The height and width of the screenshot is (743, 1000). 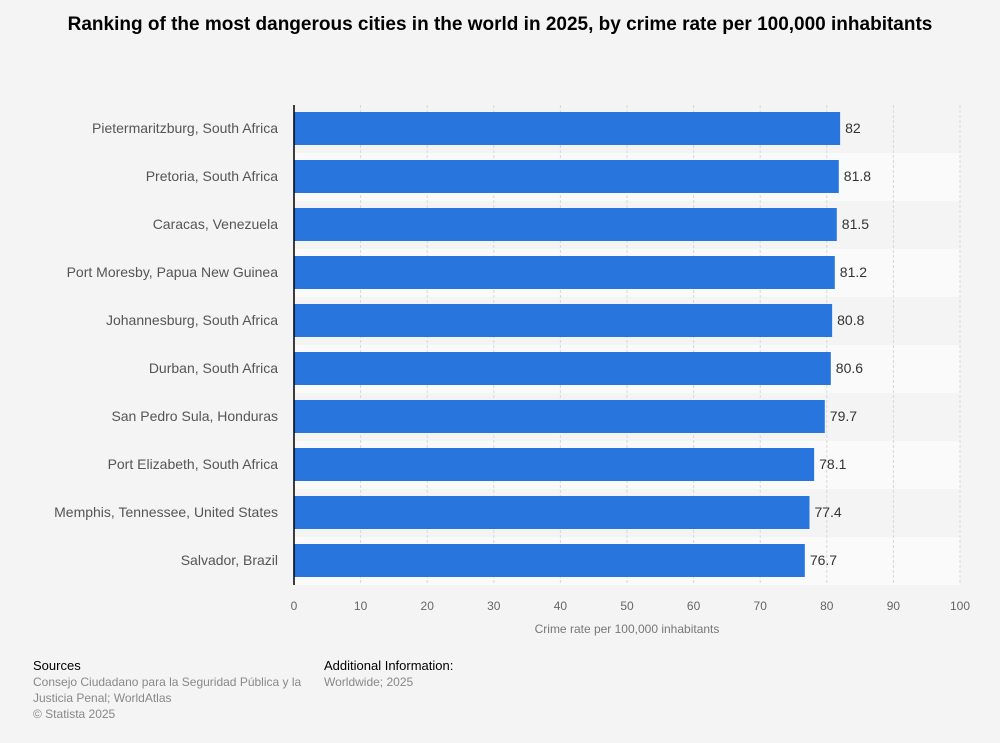 I want to click on category-label: Durban, South Africa, so click(x=213, y=368).